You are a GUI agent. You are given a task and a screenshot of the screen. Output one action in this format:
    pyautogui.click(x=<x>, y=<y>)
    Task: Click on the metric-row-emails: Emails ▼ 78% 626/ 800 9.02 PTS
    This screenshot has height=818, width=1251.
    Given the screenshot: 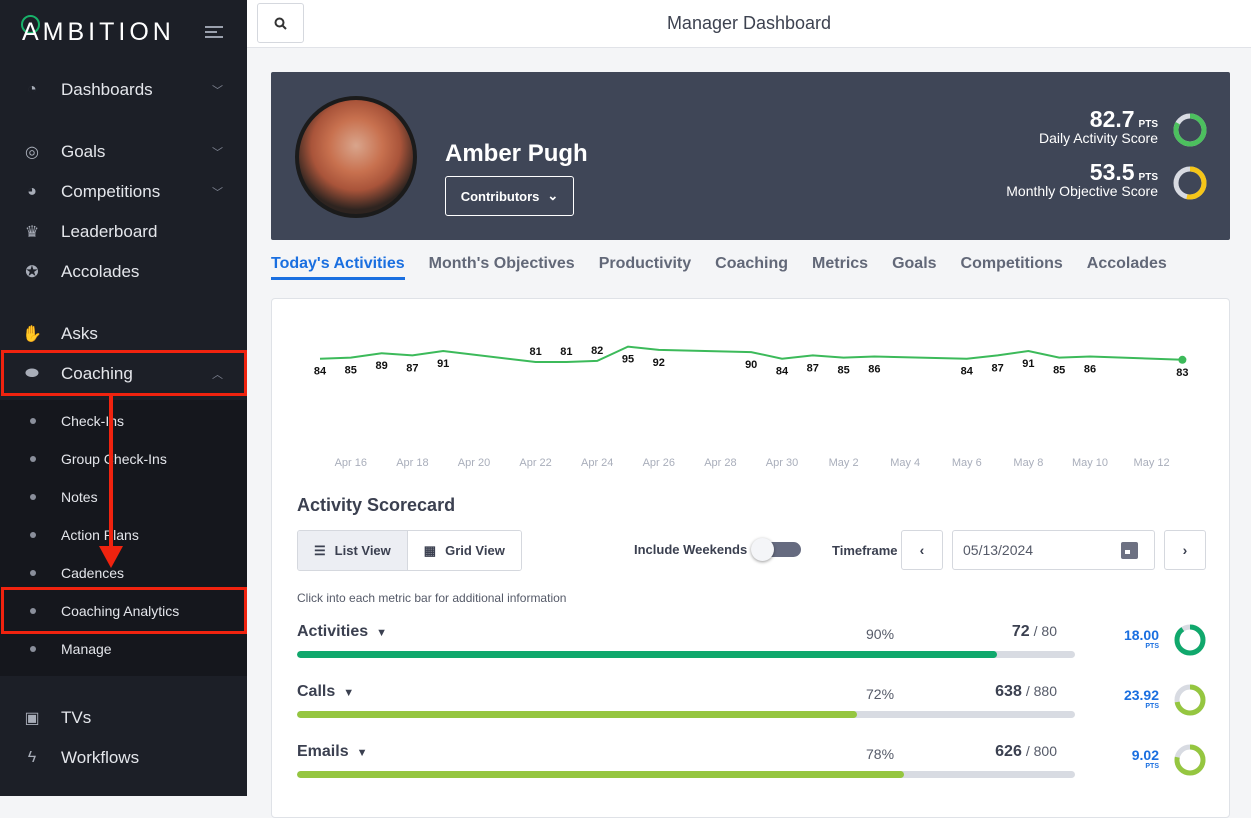 What is the action you would take?
    pyautogui.click(x=752, y=768)
    